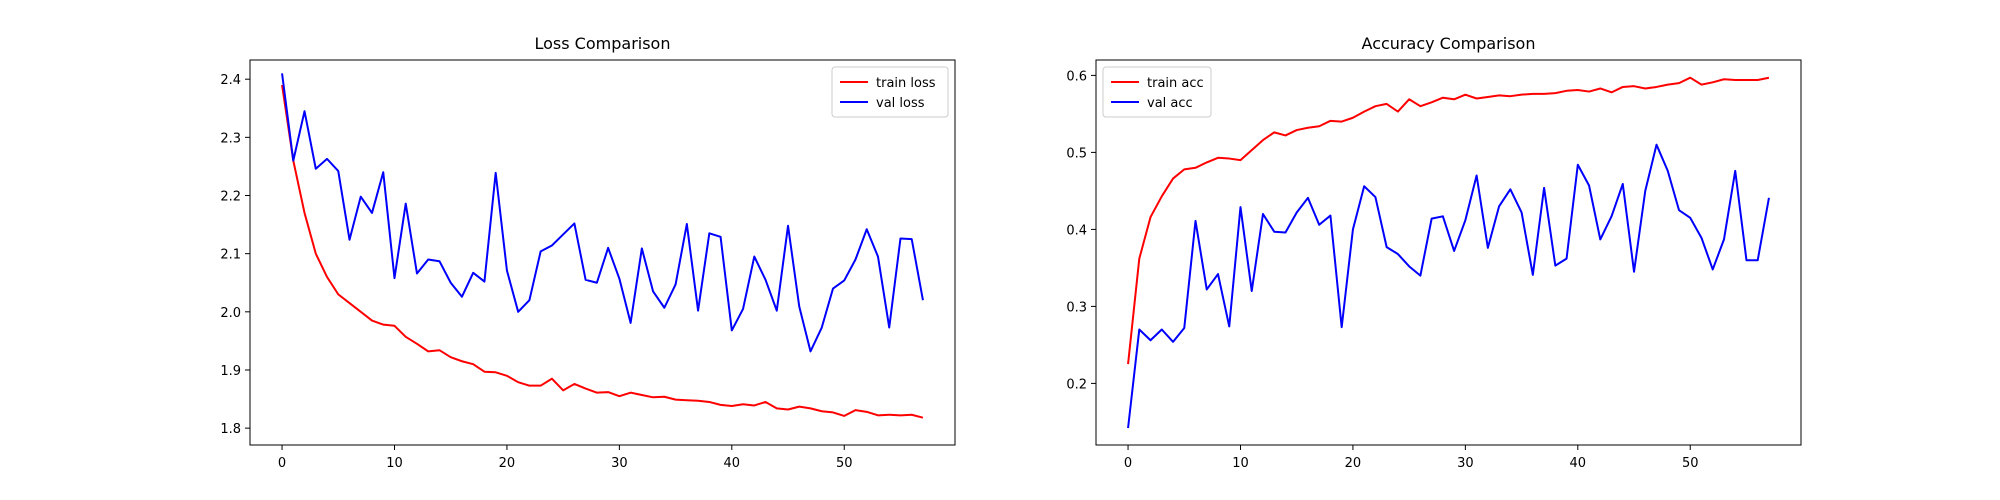 This screenshot has height=500, width=2000. I want to click on chart-title: Loss Comparison, so click(603, 43).